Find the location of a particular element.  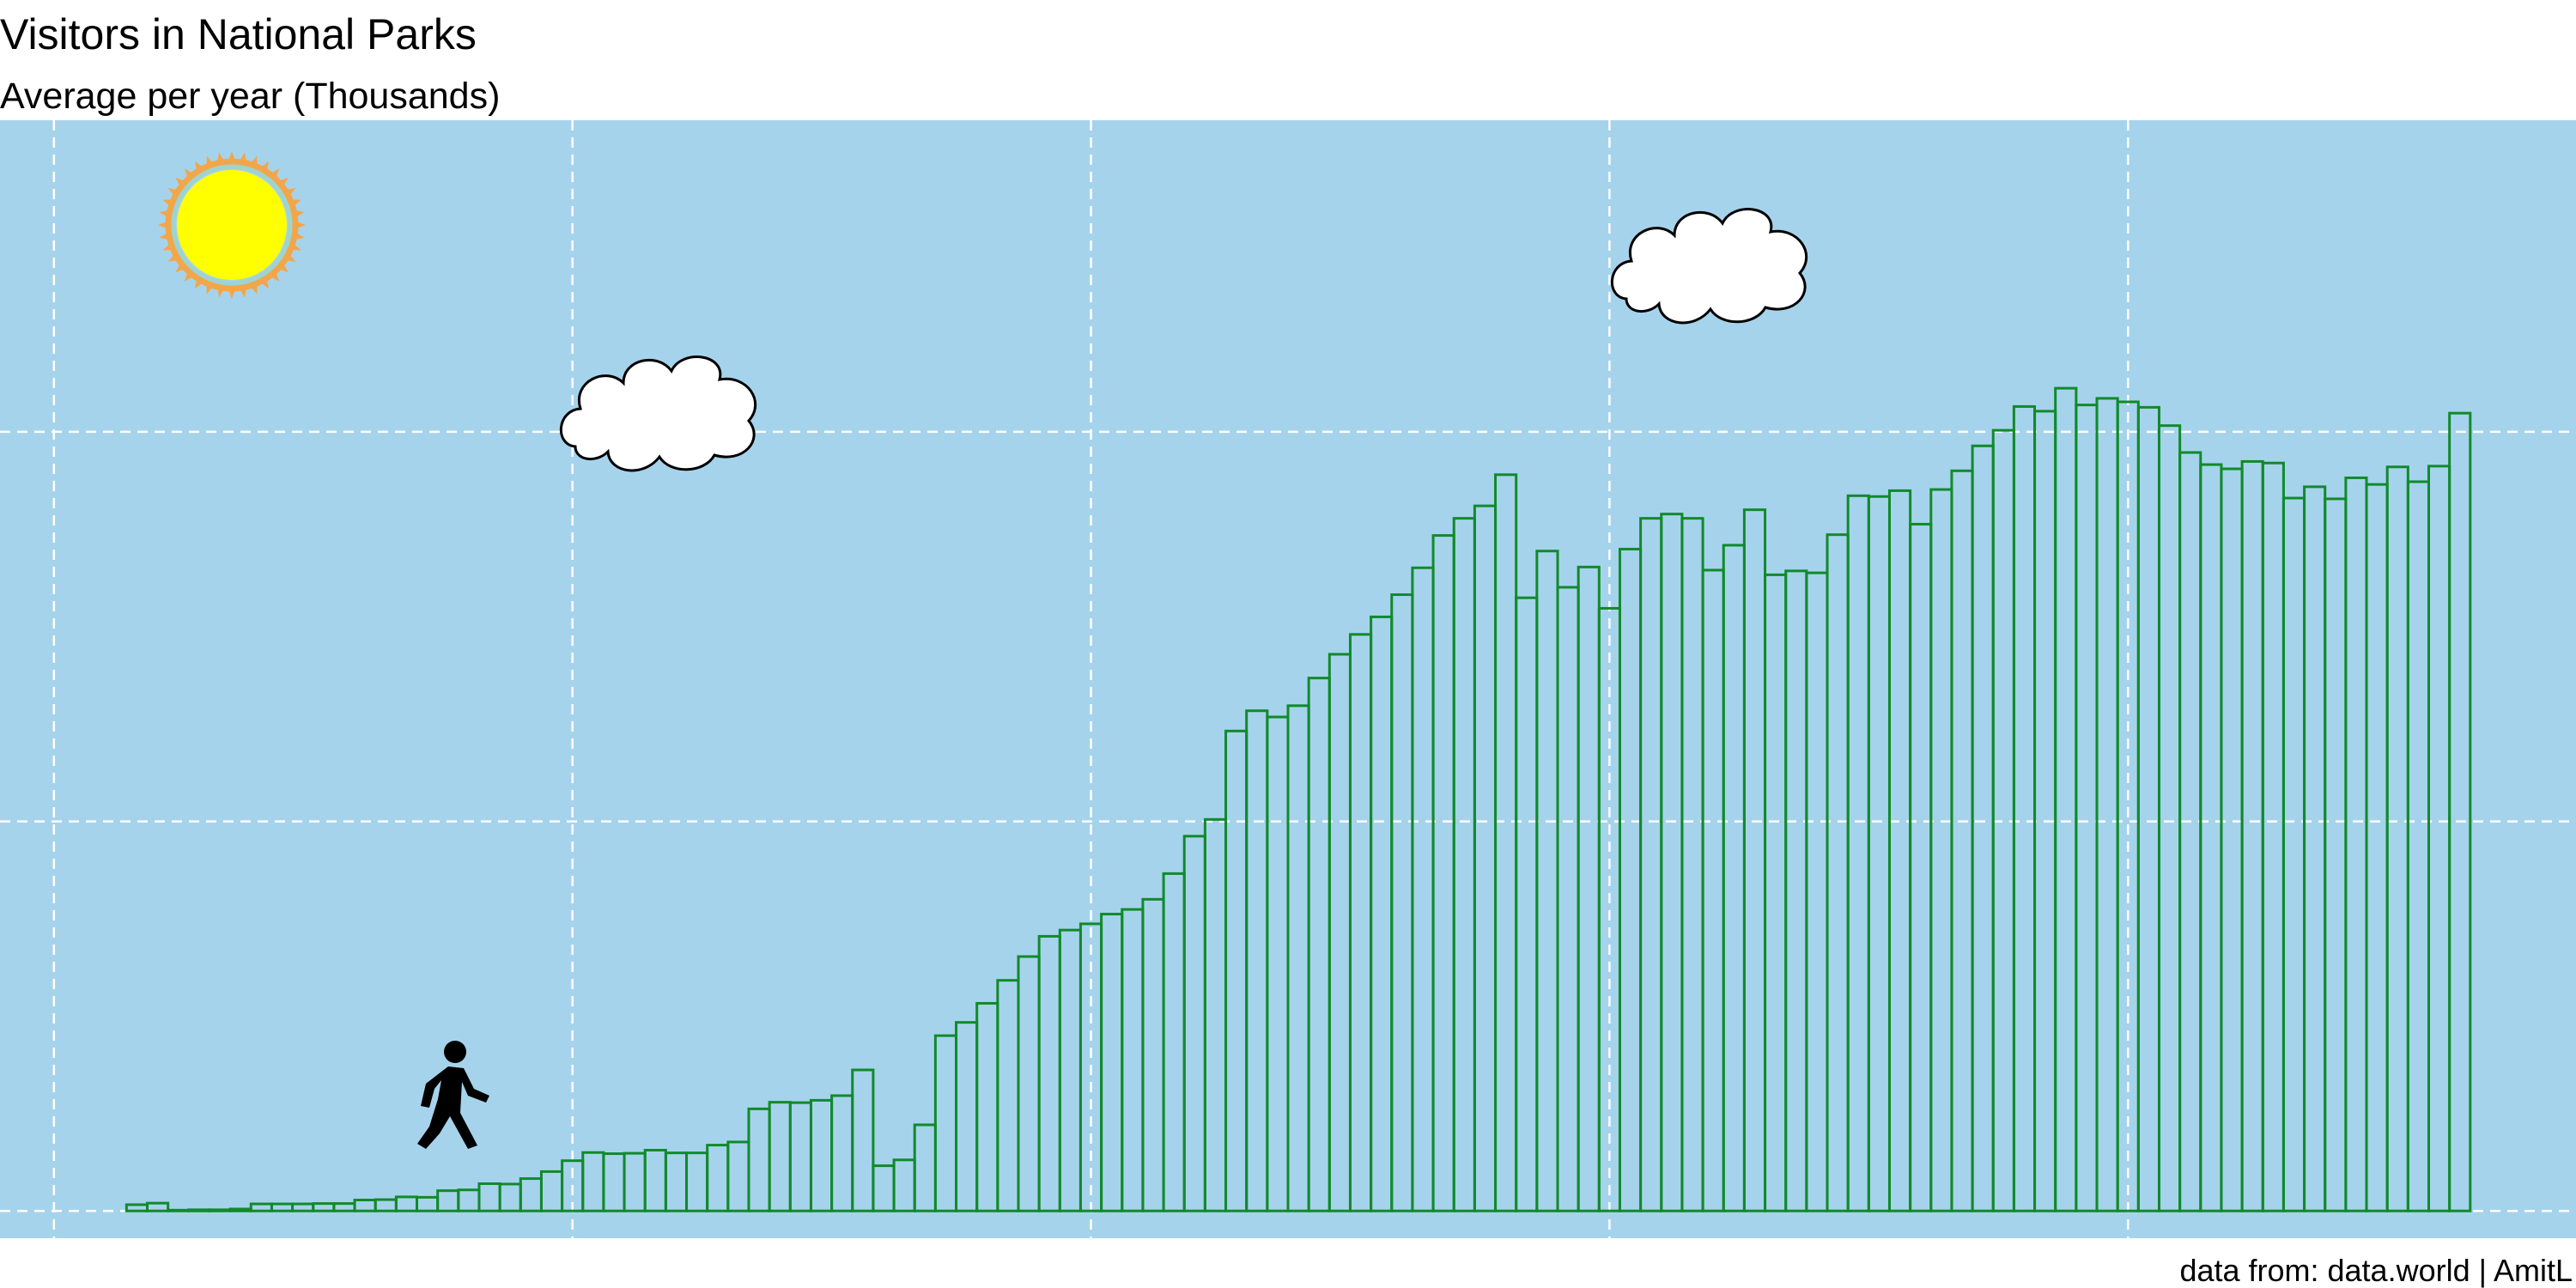

chart-subtitle: Average per year (Thousands) is located at coordinates (251, 96).